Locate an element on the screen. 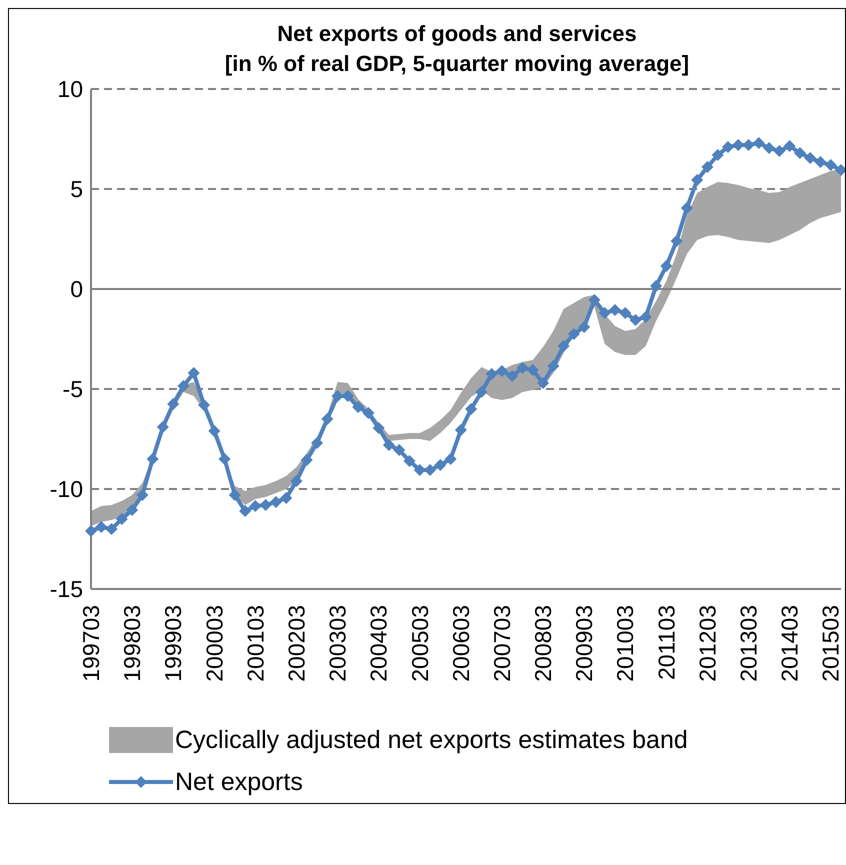 The width and height of the screenshot is (846, 865). x-tick-label: 200303 is located at coordinates (337, 643).